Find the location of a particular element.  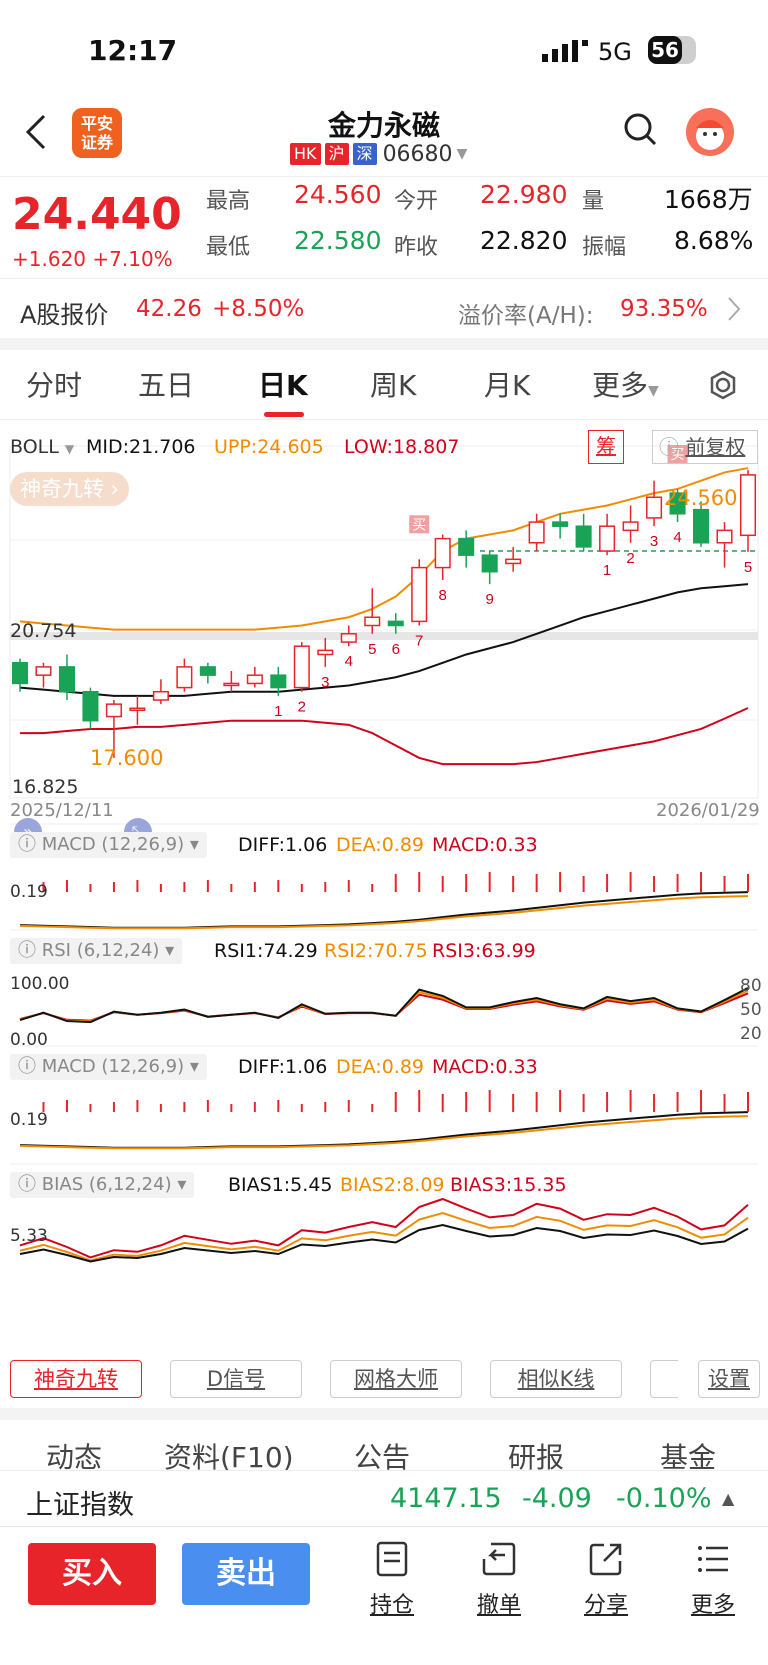

tab-funds: 基金 is located at coordinates (688, 1455).